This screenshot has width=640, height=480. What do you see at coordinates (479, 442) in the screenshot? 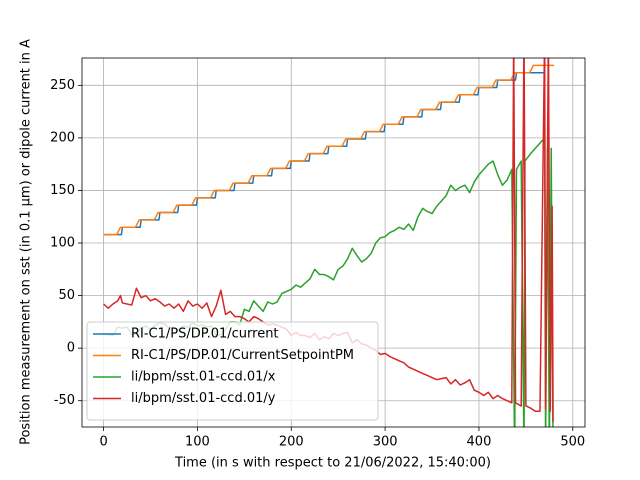
I see `x-tick-label: 400` at bounding box center [479, 442].